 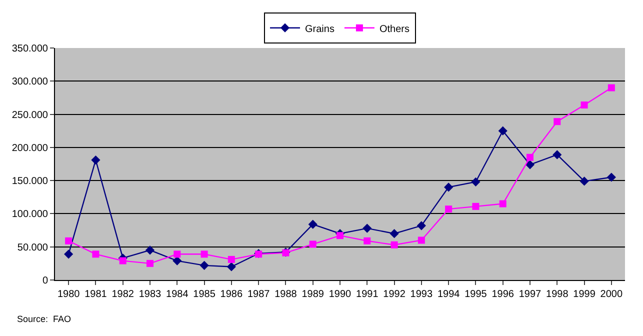 What do you see at coordinates (123, 294) in the screenshot?
I see `x-tick-label: 1982` at bounding box center [123, 294].